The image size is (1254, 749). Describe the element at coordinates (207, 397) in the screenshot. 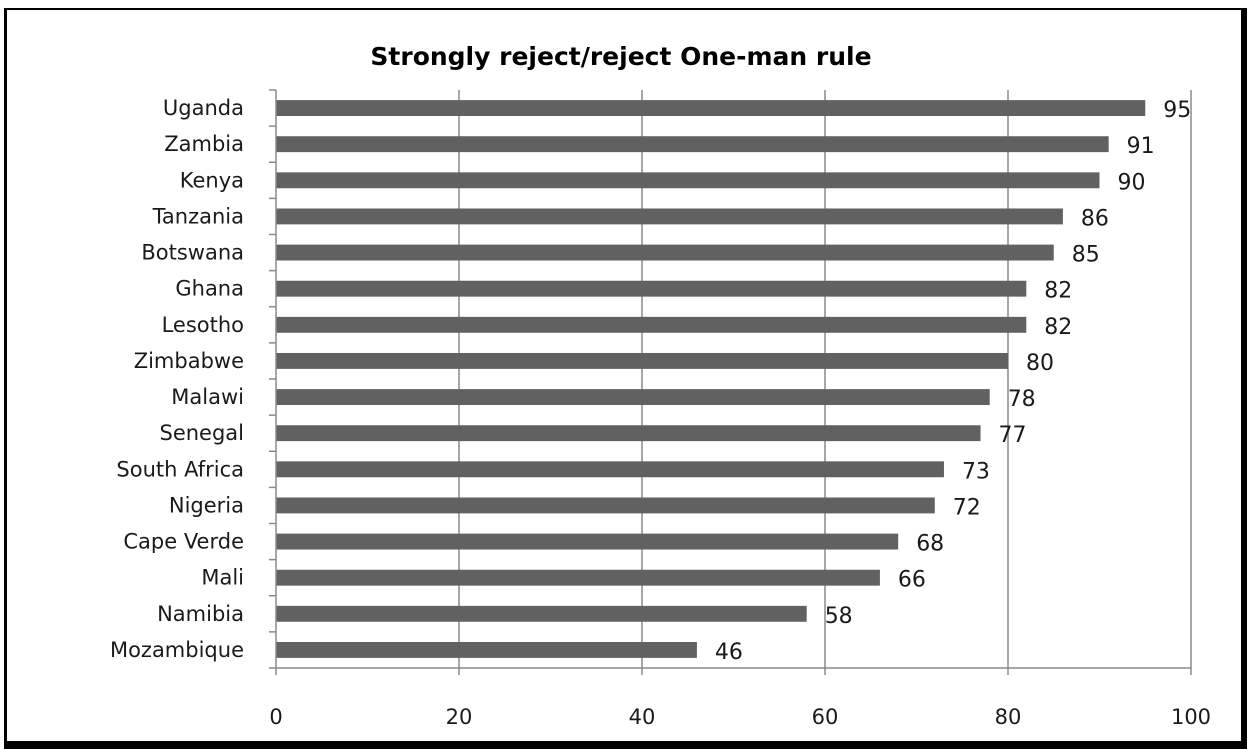

I see `category-label-malawi: Malawi` at that location.